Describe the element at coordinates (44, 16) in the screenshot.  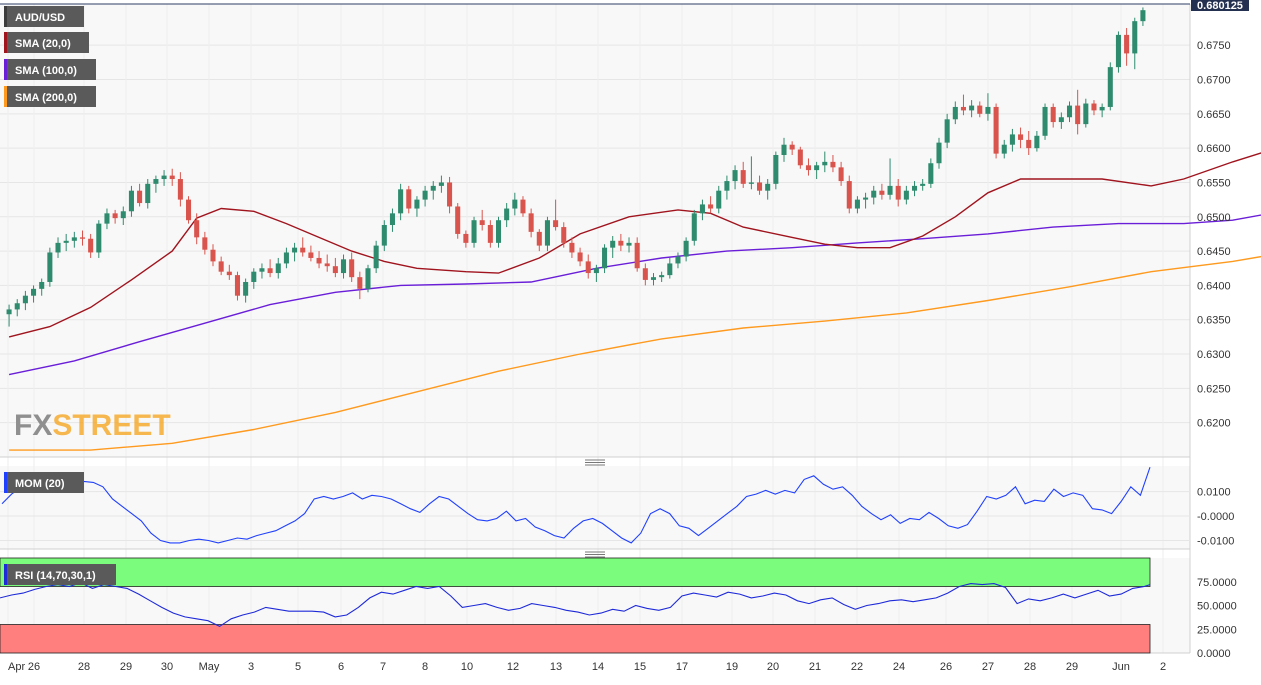
I see `legend-main: AUD/USD` at that location.